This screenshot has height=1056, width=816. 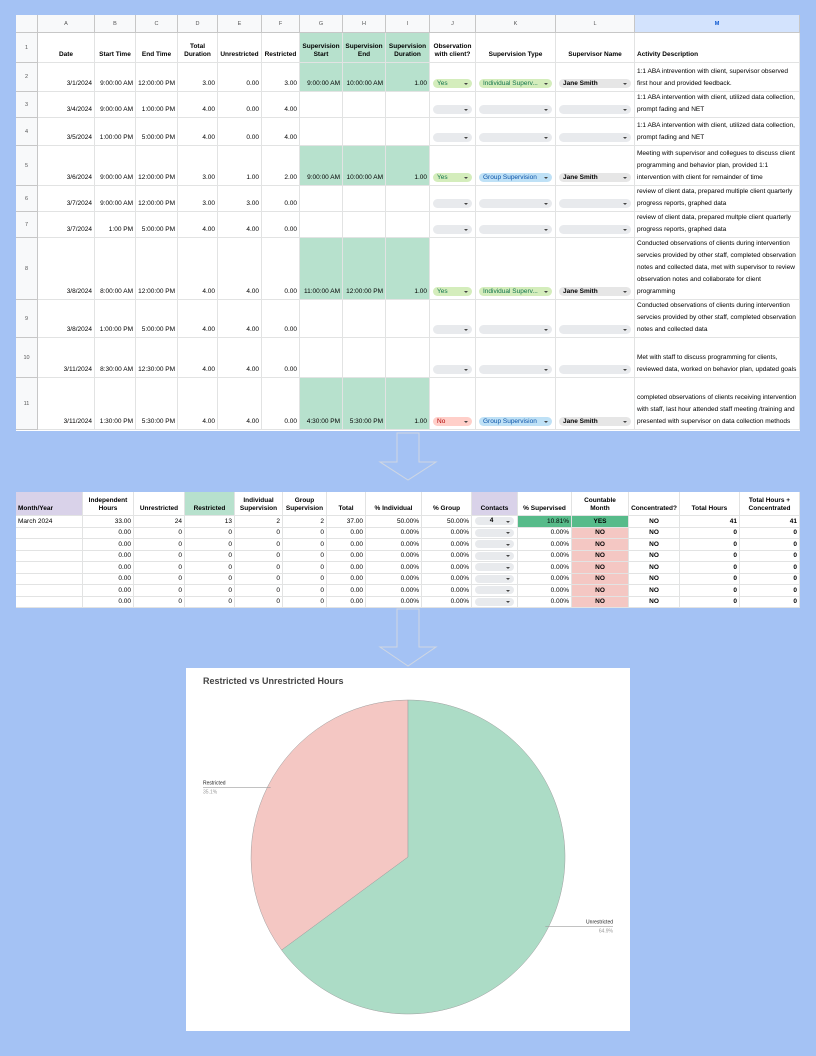 I want to click on cell-text: No, so click(x=441, y=421).